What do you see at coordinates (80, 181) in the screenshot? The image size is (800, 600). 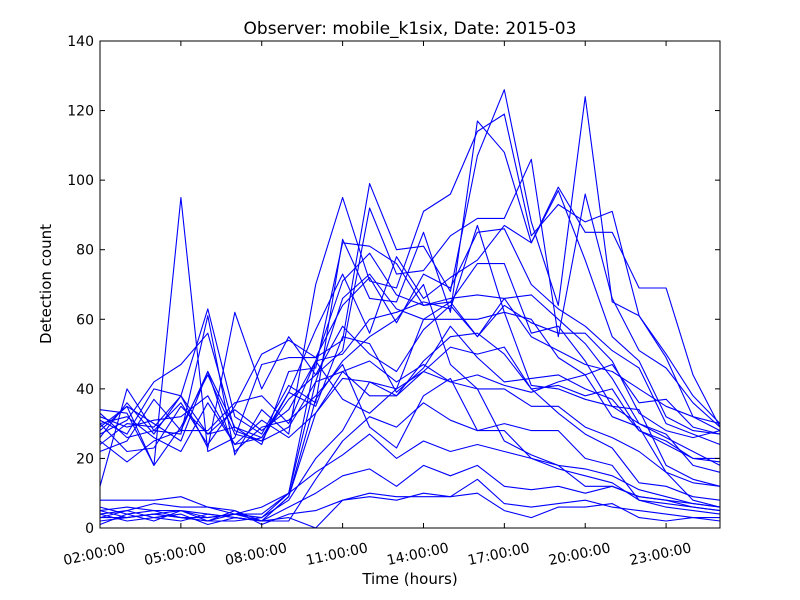 I see `y-tick-label: 100` at bounding box center [80, 181].